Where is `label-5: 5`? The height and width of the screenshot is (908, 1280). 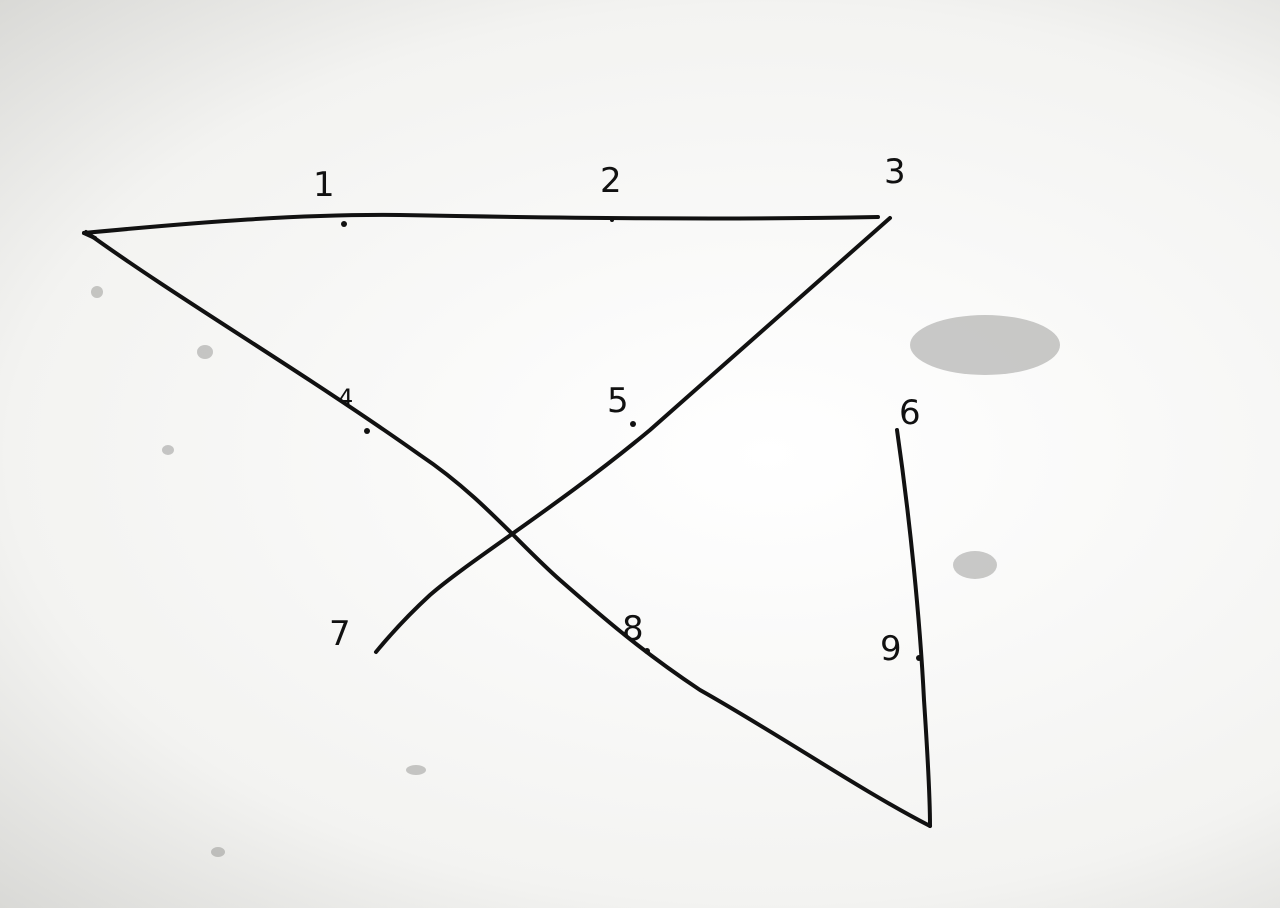
label-5: 5 is located at coordinates (618, 401).